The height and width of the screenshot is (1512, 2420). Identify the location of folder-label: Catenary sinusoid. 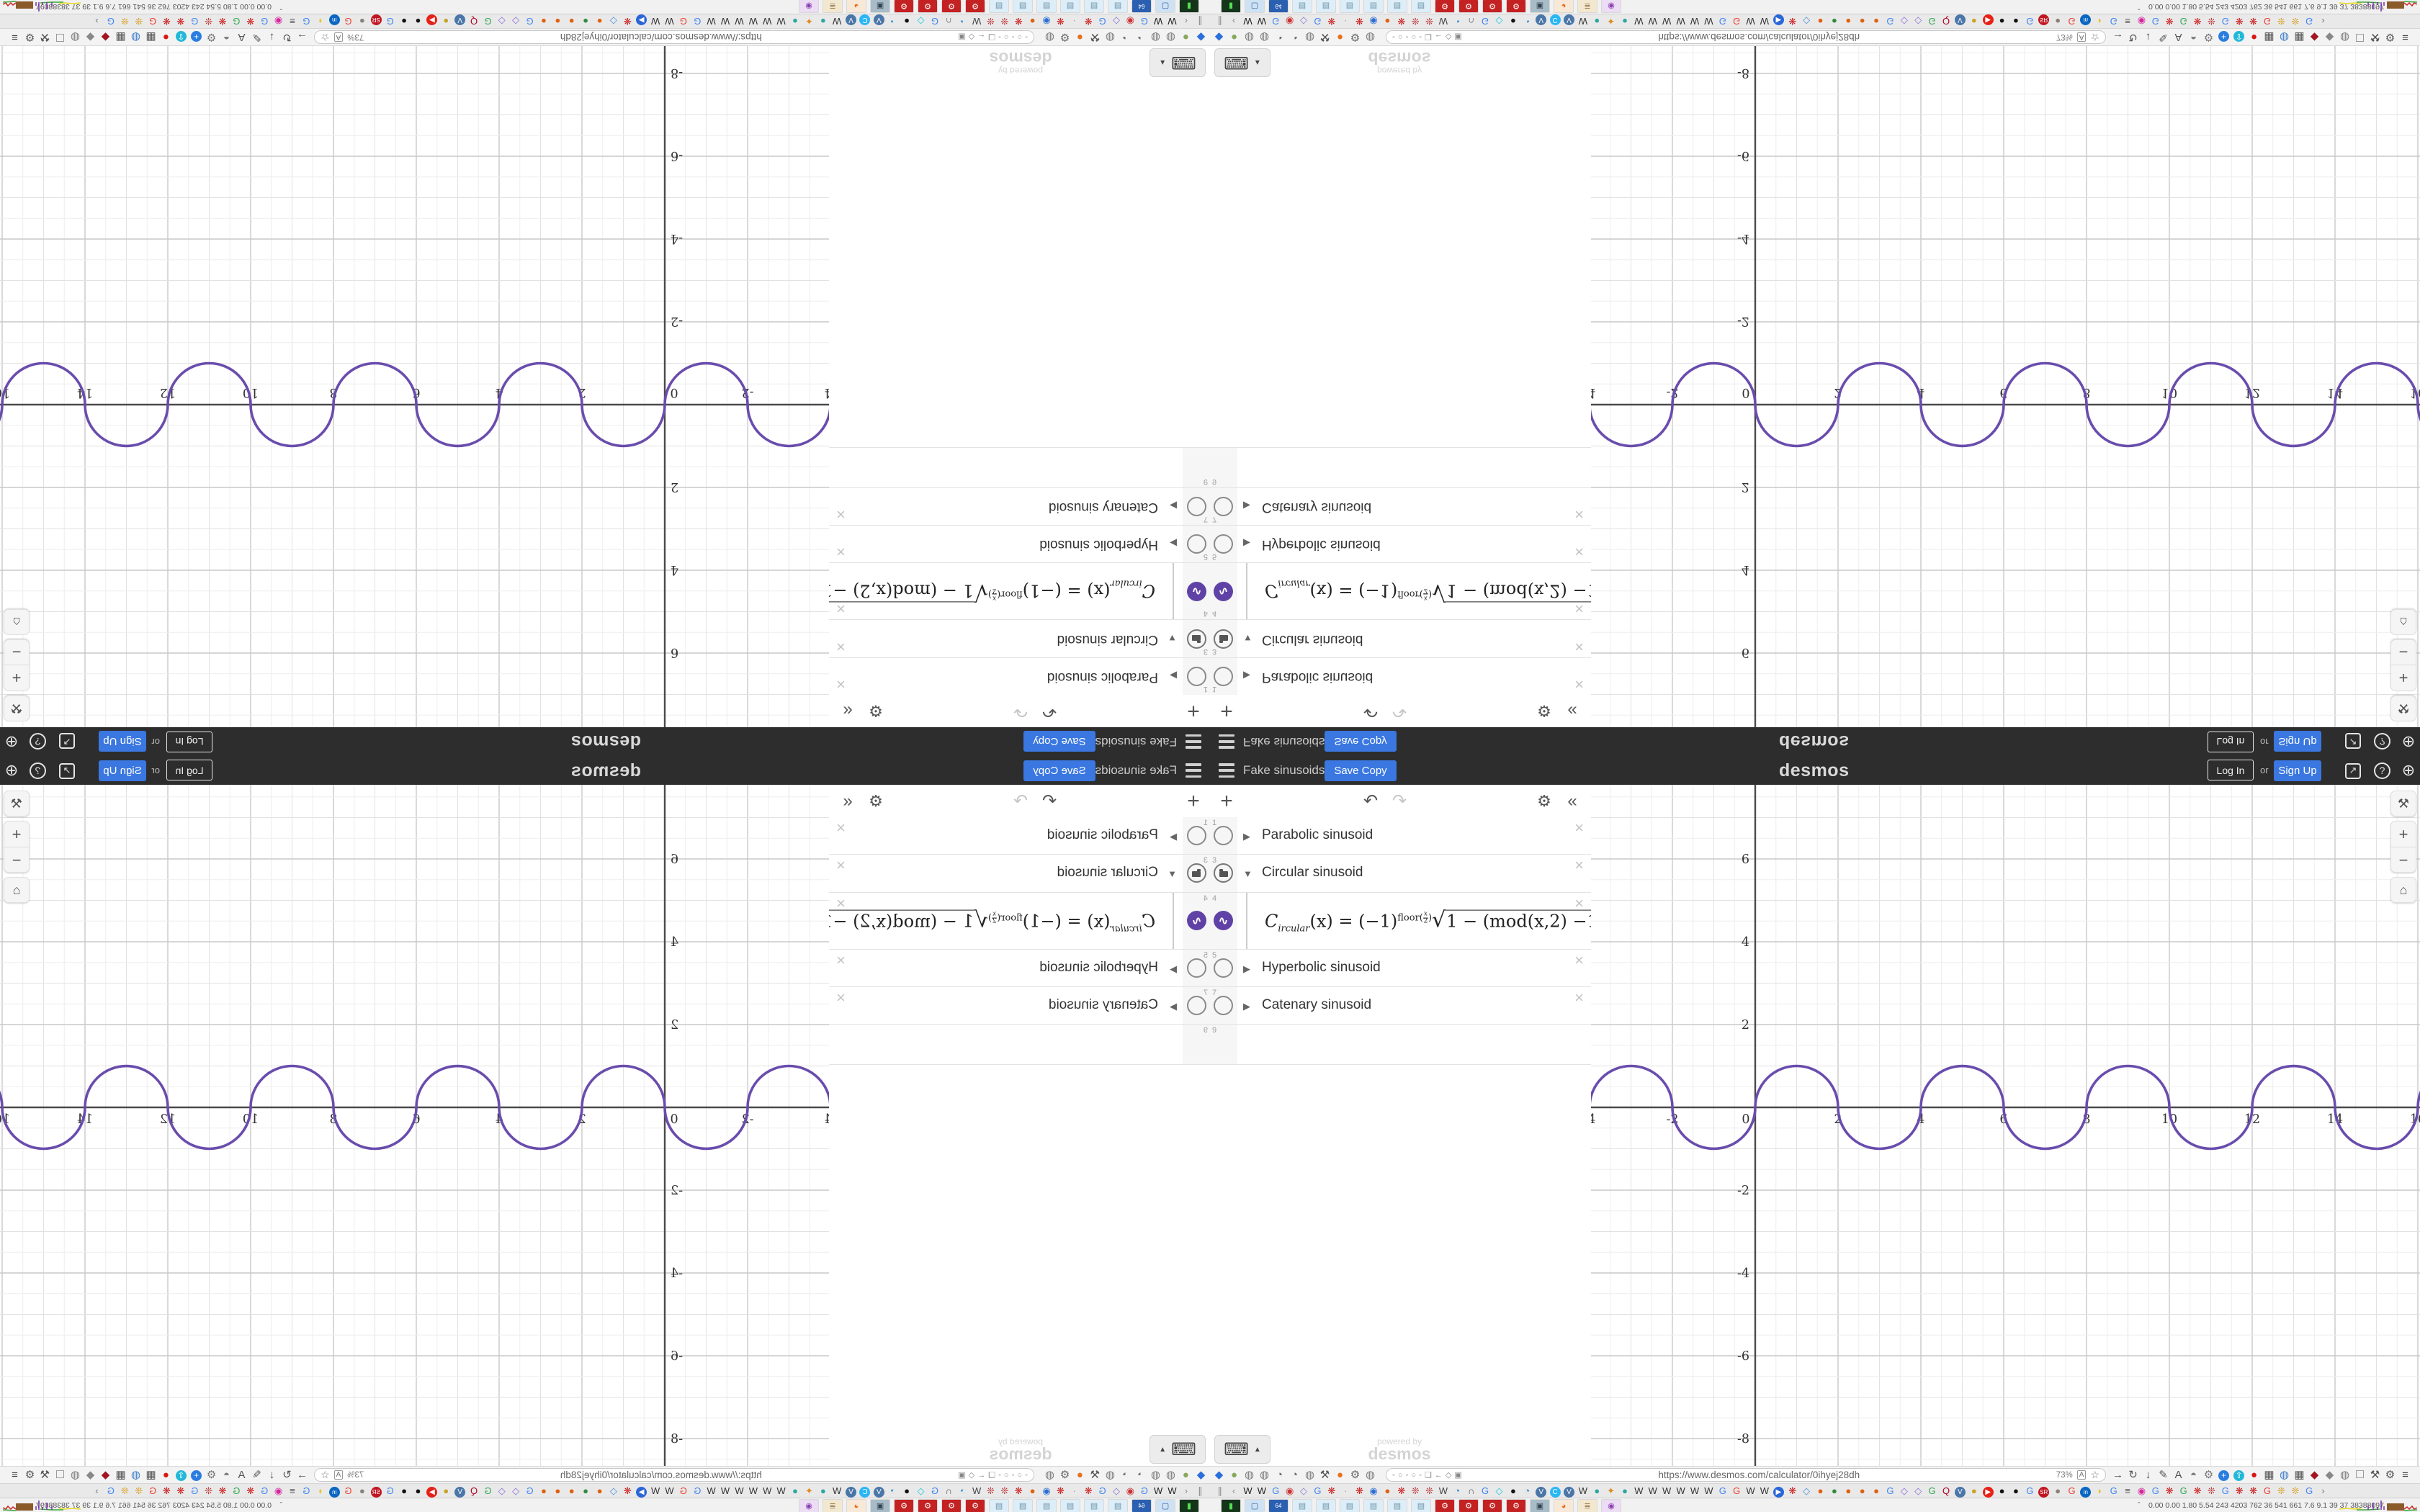
(1317, 1004).